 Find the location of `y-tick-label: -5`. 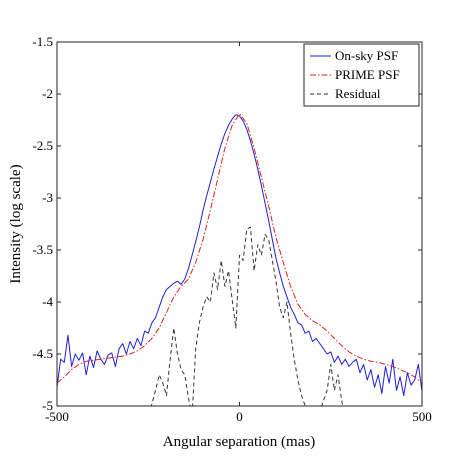

y-tick-label: -5 is located at coordinates (47, 405).